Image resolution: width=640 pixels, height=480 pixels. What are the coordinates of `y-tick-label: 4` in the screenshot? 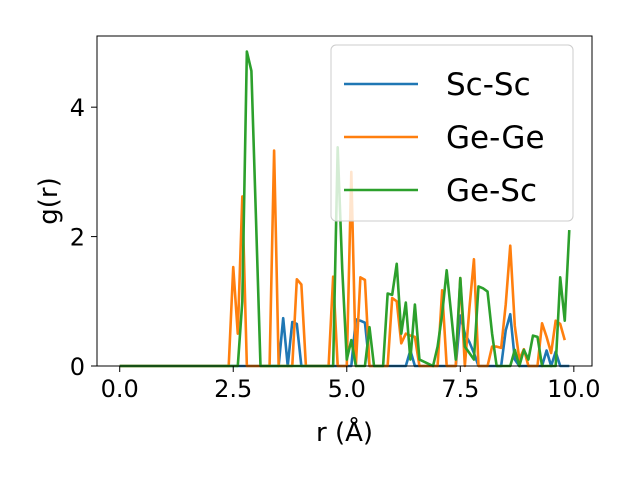 It's located at (77, 108).